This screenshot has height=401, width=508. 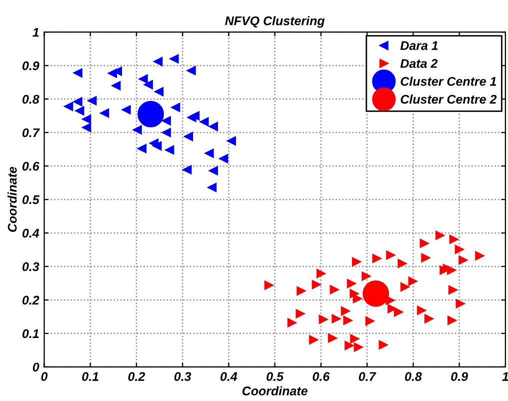 What do you see at coordinates (183, 376) in the screenshot?
I see `x-tick-label: 0.3` at bounding box center [183, 376].